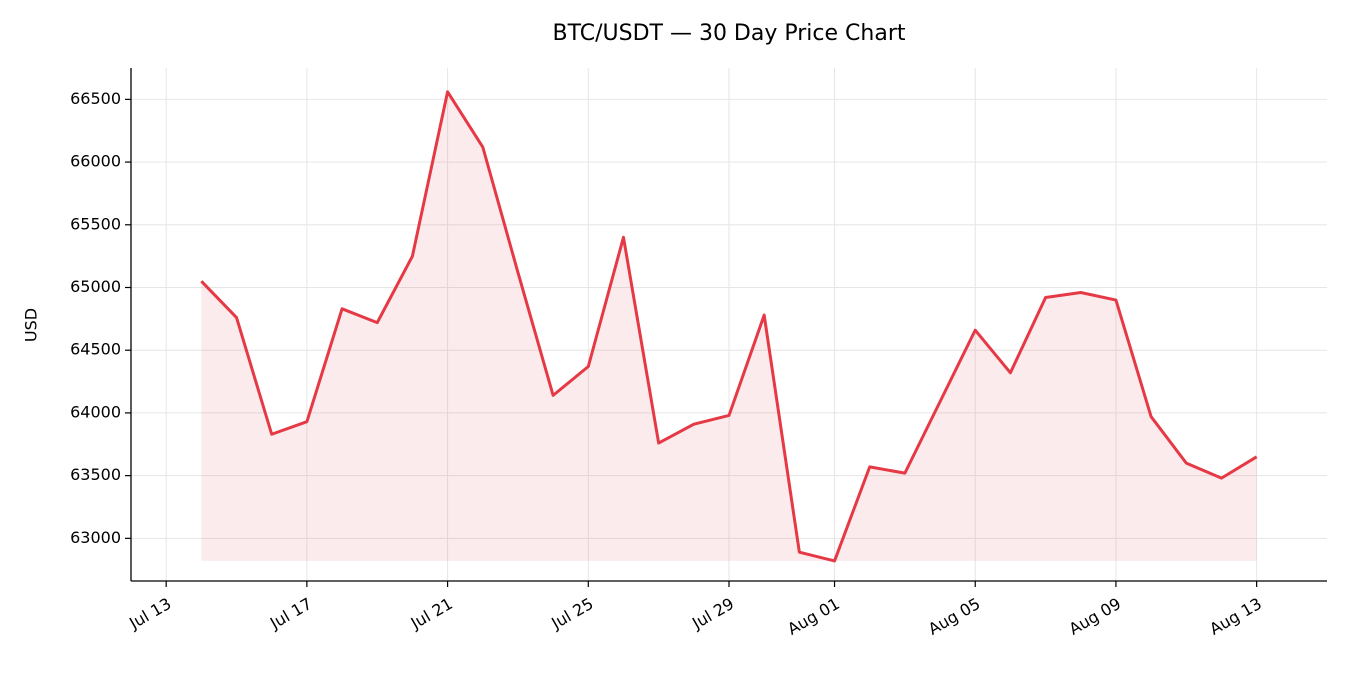 This screenshot has height=675, width=1350. I want to click on y-tick-label: 66500, so click(95, 98).